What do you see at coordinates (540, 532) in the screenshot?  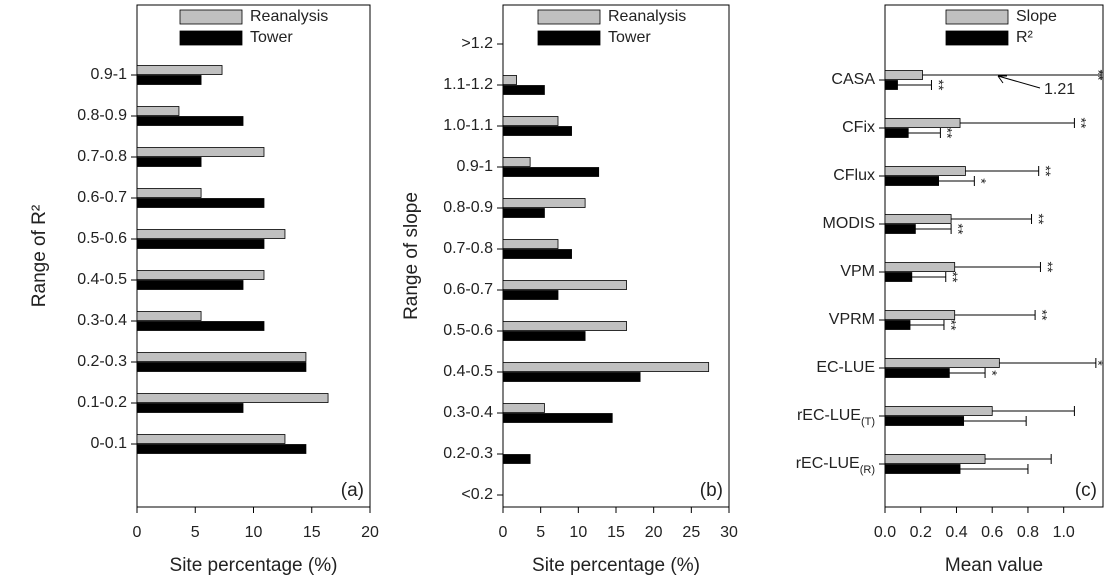 I see `x-tick-label: 5` at bounding box center [540, 532].